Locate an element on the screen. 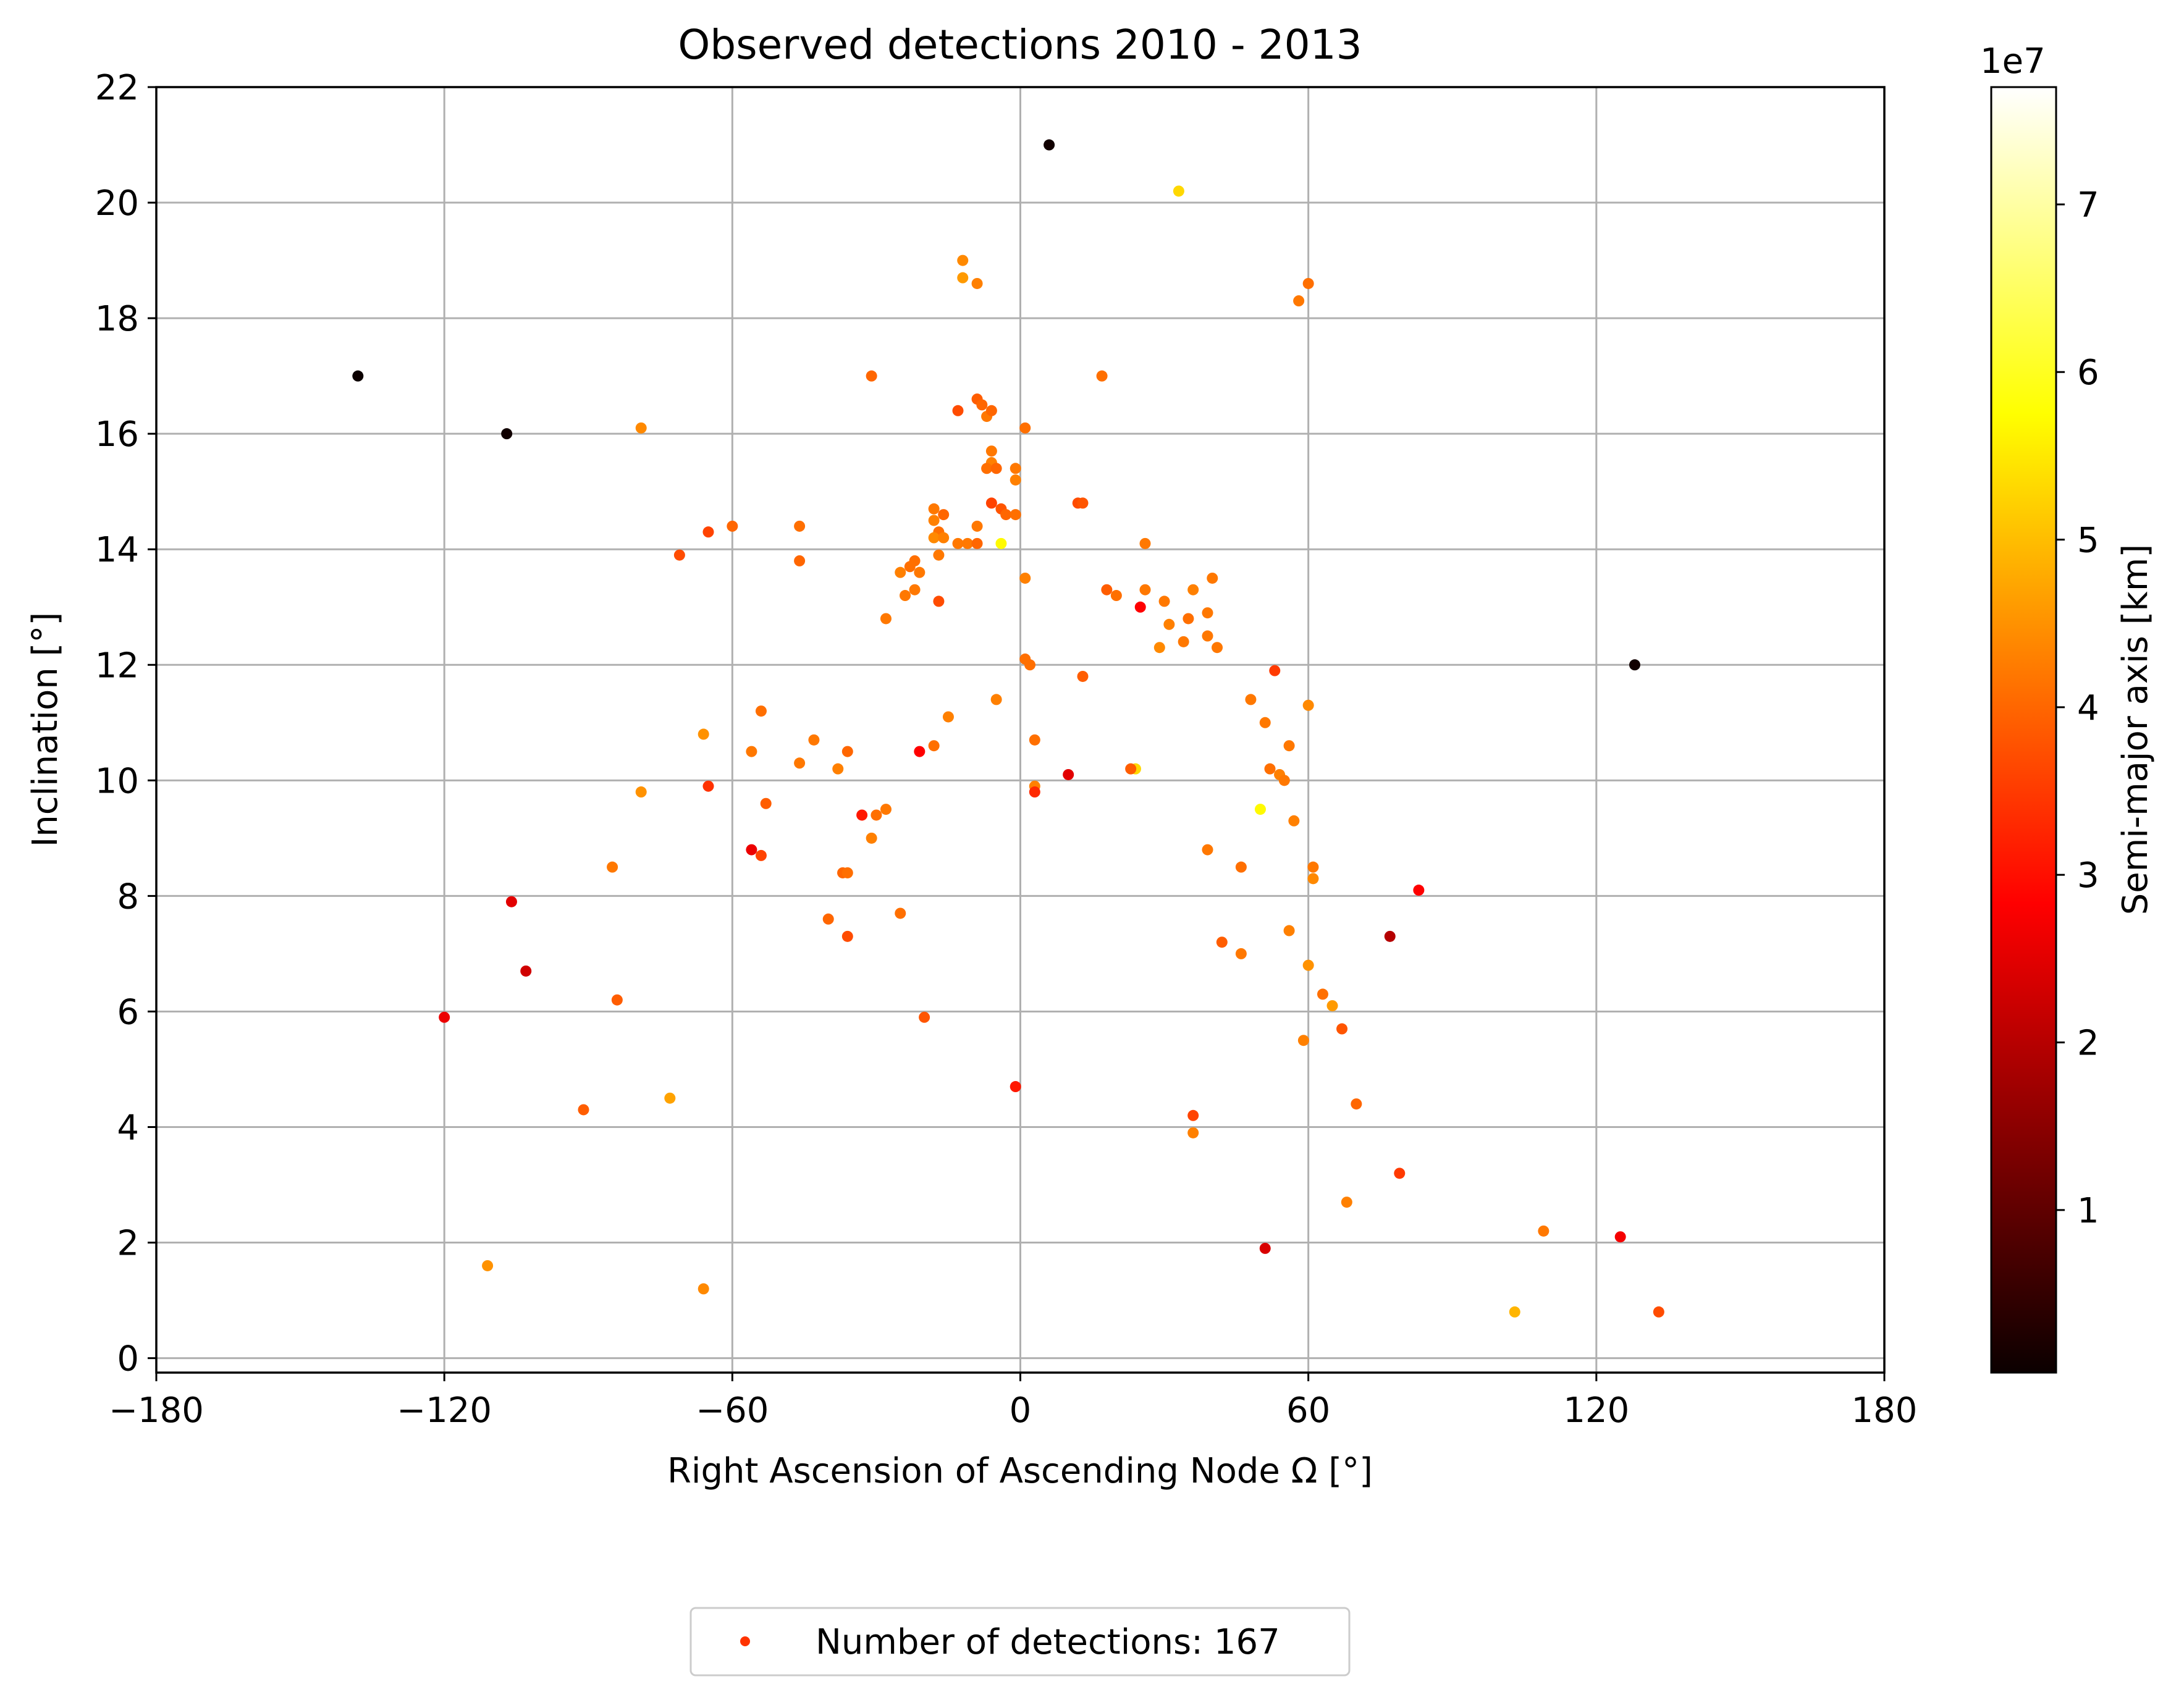 This screenshot has height=1700, width=2184. y-tick-label: 18 is located at coordinates (117, 319).